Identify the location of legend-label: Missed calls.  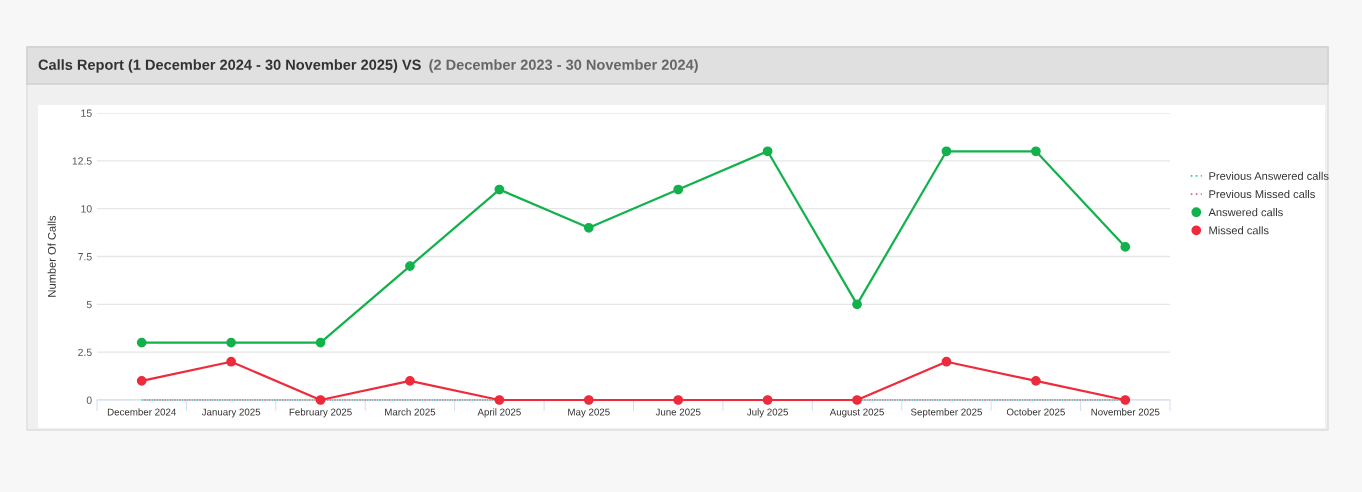
(1239, 230).